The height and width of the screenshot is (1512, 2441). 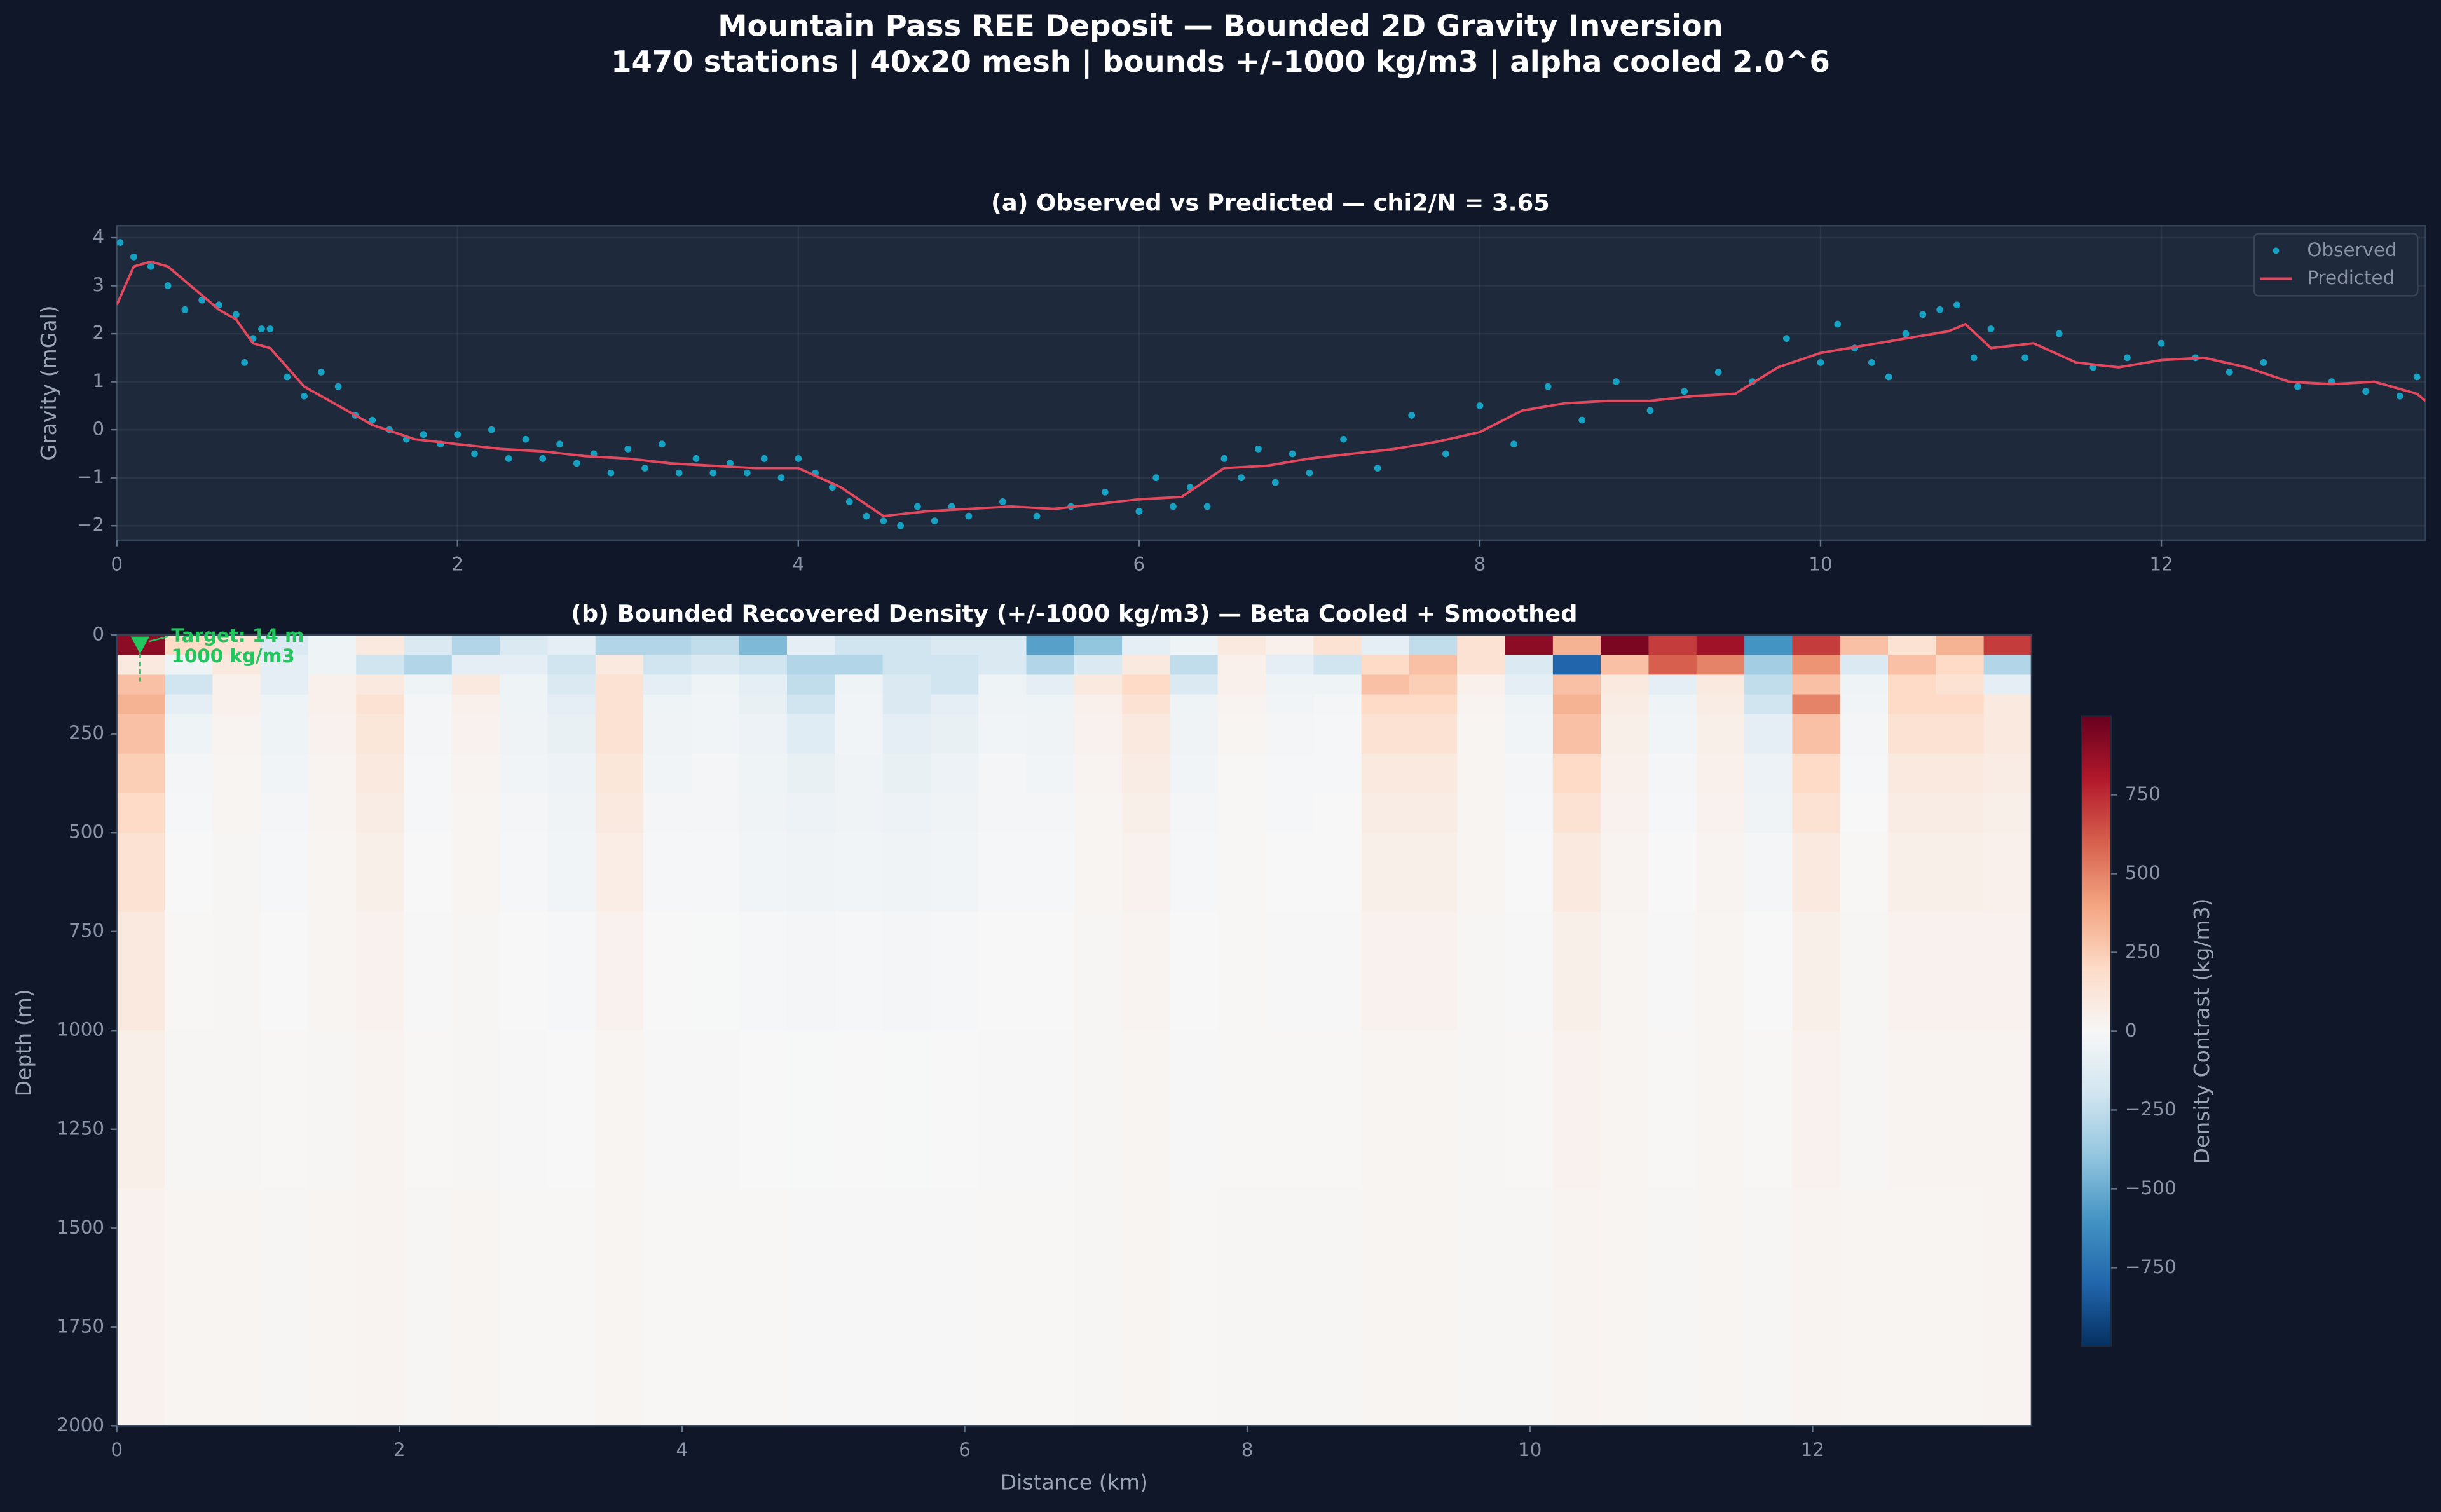 I want to click on x-tick-label: 8, so click(x=1480, y=564).